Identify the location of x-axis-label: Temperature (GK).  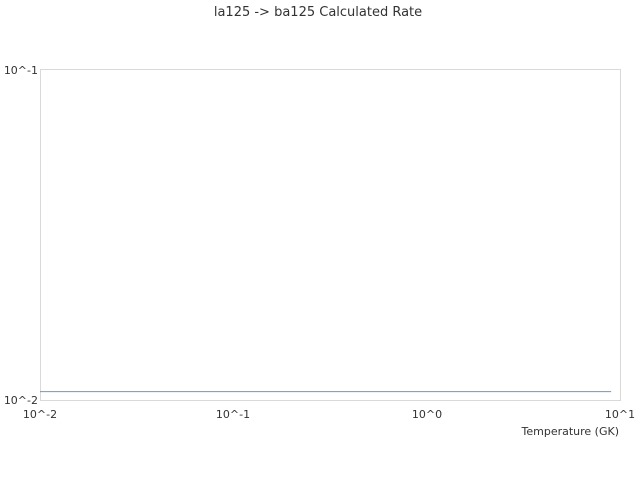
(570, 431).